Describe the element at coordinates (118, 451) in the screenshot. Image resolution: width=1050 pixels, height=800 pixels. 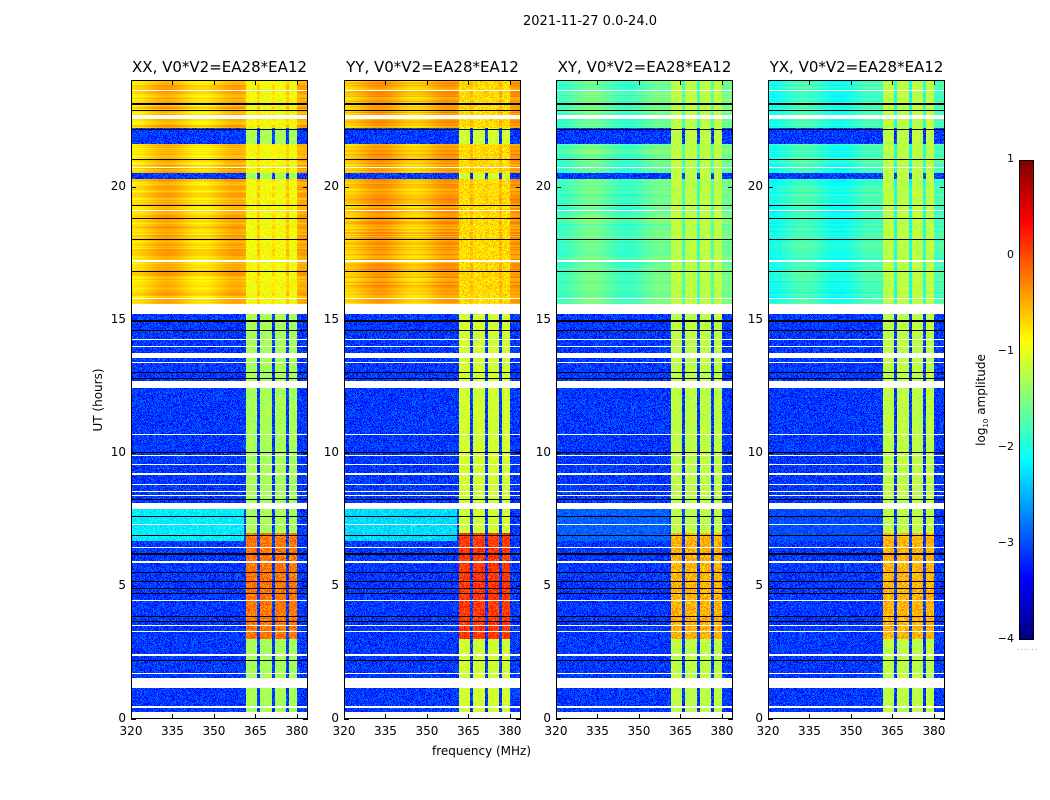
I see `y-tick-label: 10` at that location.